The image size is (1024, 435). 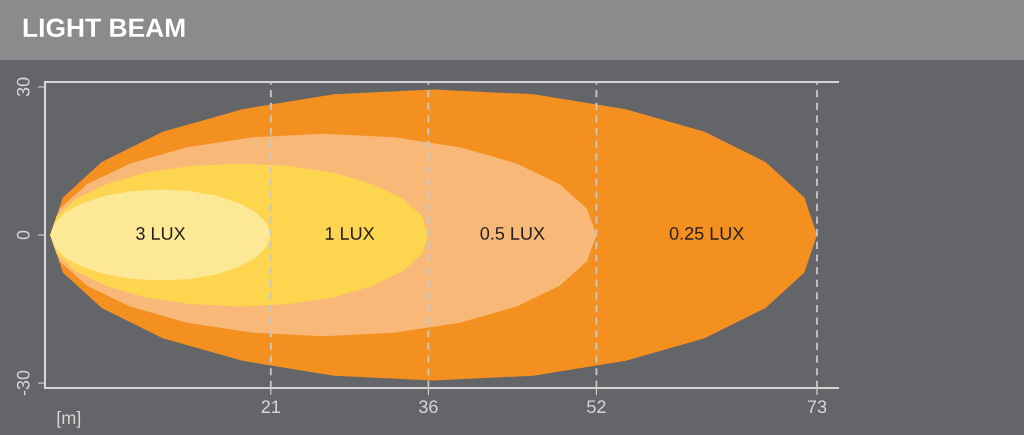 I want to click on series-label: 1 LUX, so click(x=350, y=233).